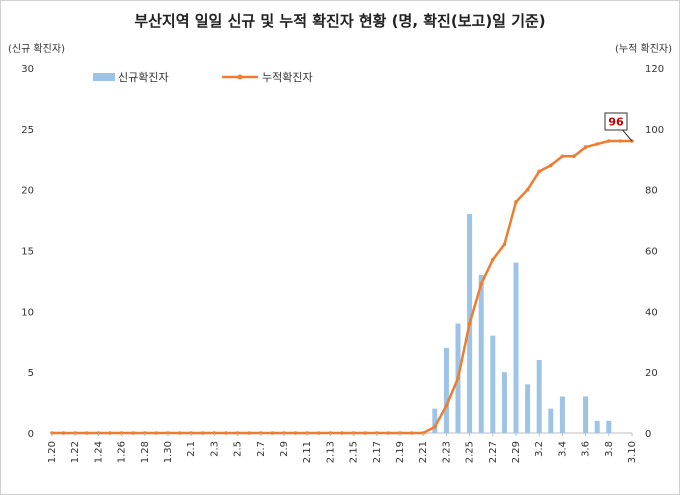 The width and height of the screenshot is (680, 495). What do you see at coordinates (632, 452) in the screenshot?
I see `x-tick-label: 3.10` at bounding box center [632, 452].